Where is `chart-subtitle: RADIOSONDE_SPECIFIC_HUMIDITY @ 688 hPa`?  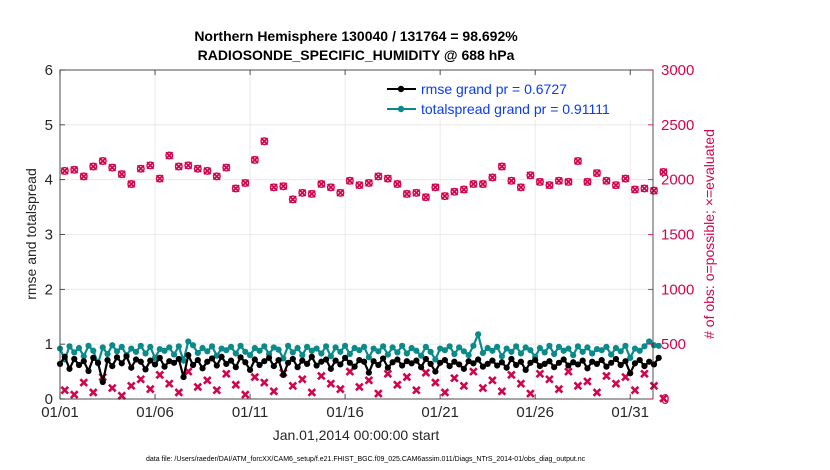 chart-subtitle: RADIOSONDE_SPECIFIC_HUMIDITY @ 688 hPa is located at coordinates (356, 55).